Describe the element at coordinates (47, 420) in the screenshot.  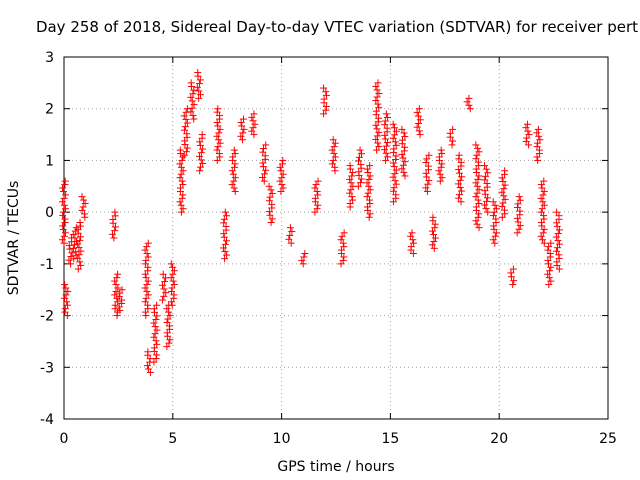
I see `y-tick-label: -4` at that location.